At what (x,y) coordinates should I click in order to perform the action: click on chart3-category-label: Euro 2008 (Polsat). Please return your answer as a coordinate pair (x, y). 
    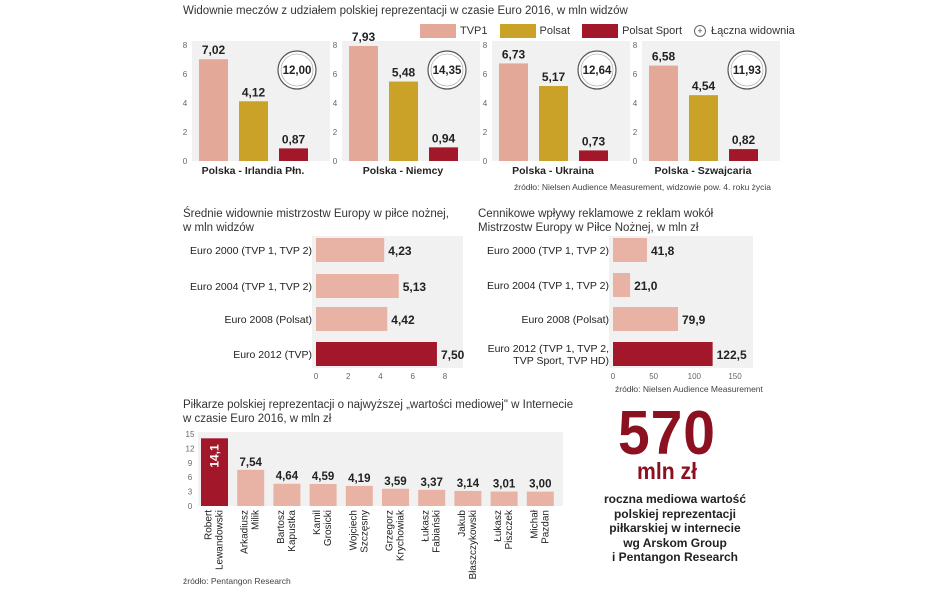
    Looking at the image, I should click on (565, 320).